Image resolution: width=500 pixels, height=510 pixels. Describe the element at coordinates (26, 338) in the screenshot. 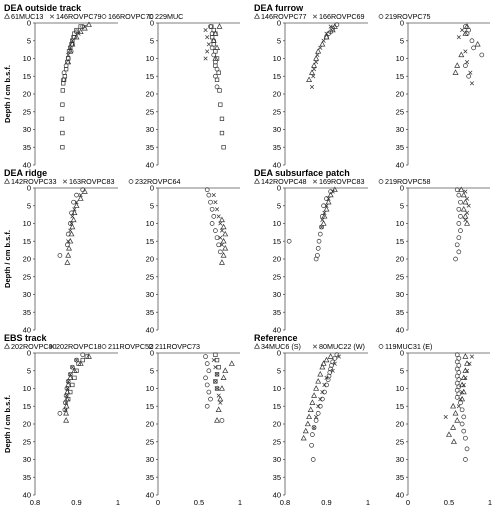

I see `panel-title: EBS track` at that location.